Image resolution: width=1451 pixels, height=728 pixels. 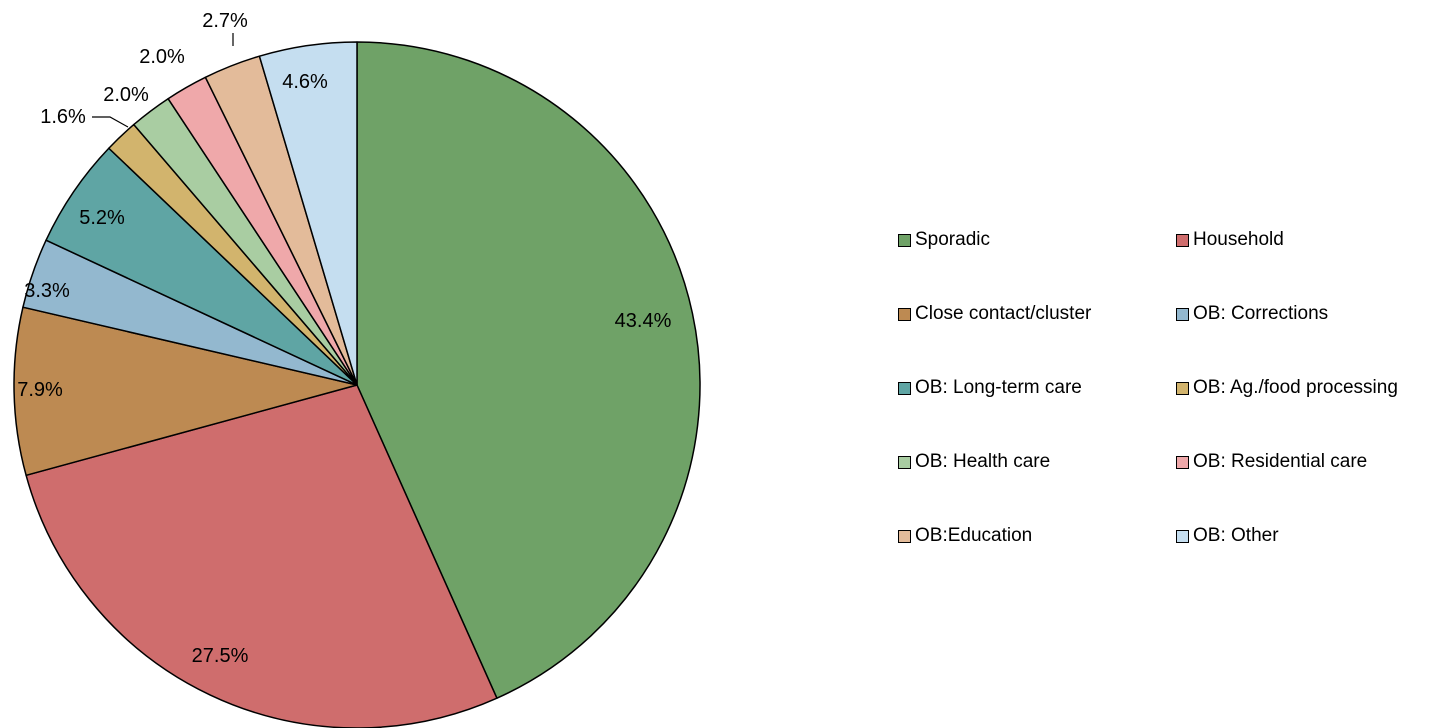 I want to click on legend-item: OB: Corrections, so click(x=1313, y=314).